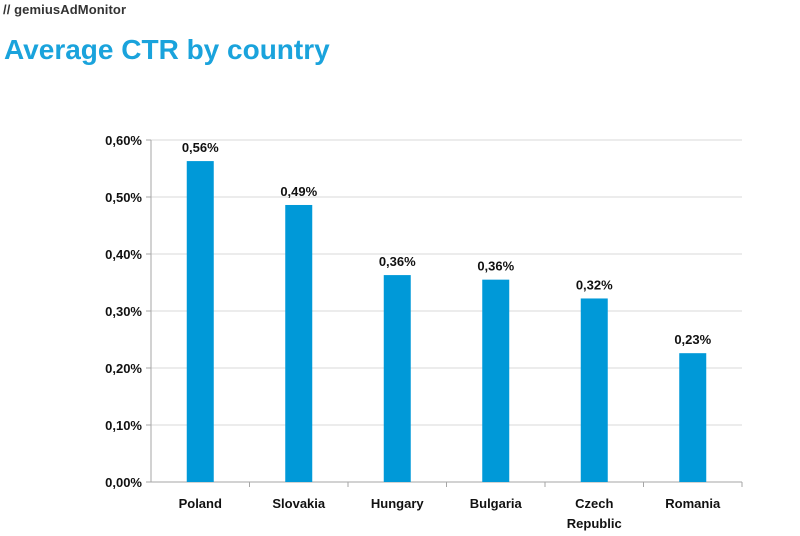  What do you see at coordinates (594, 284) in the screenshot?
I see `data-label: 0,32%` at bounding box center [594, 284].